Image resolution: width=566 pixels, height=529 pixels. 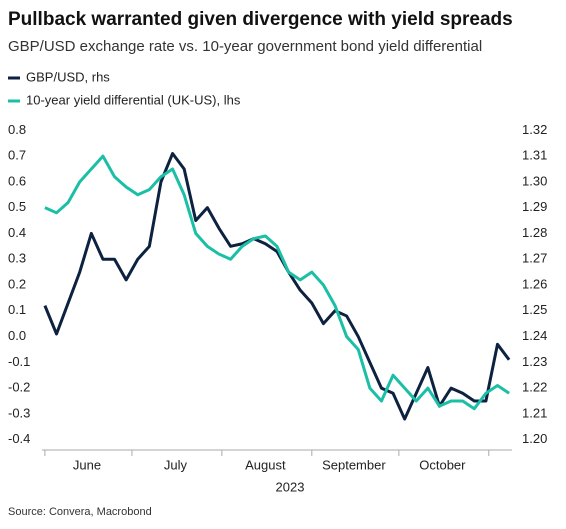 I want to click on y-tick-label: 0.7, so click(x=17, y=155).